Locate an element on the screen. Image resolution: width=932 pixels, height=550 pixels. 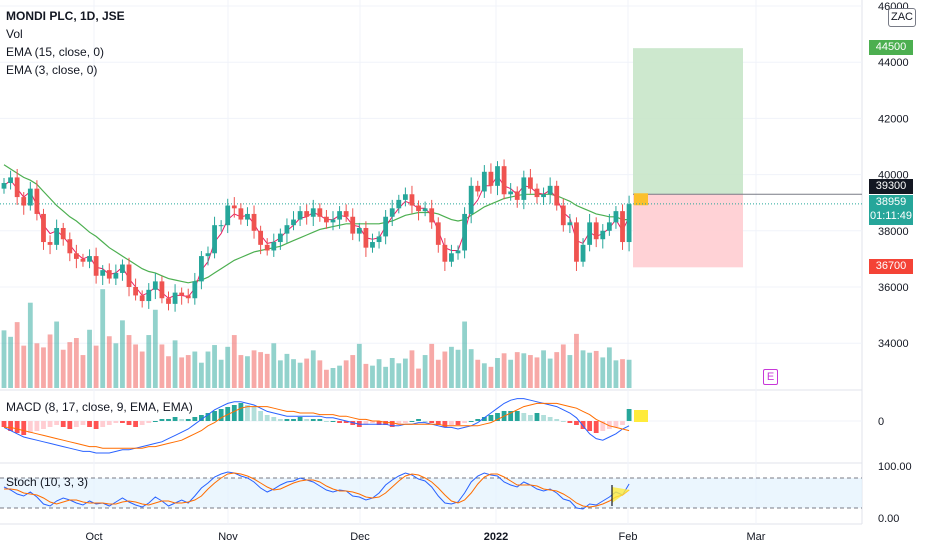
currency-button: ZAC is located at coordinates (902, 17).